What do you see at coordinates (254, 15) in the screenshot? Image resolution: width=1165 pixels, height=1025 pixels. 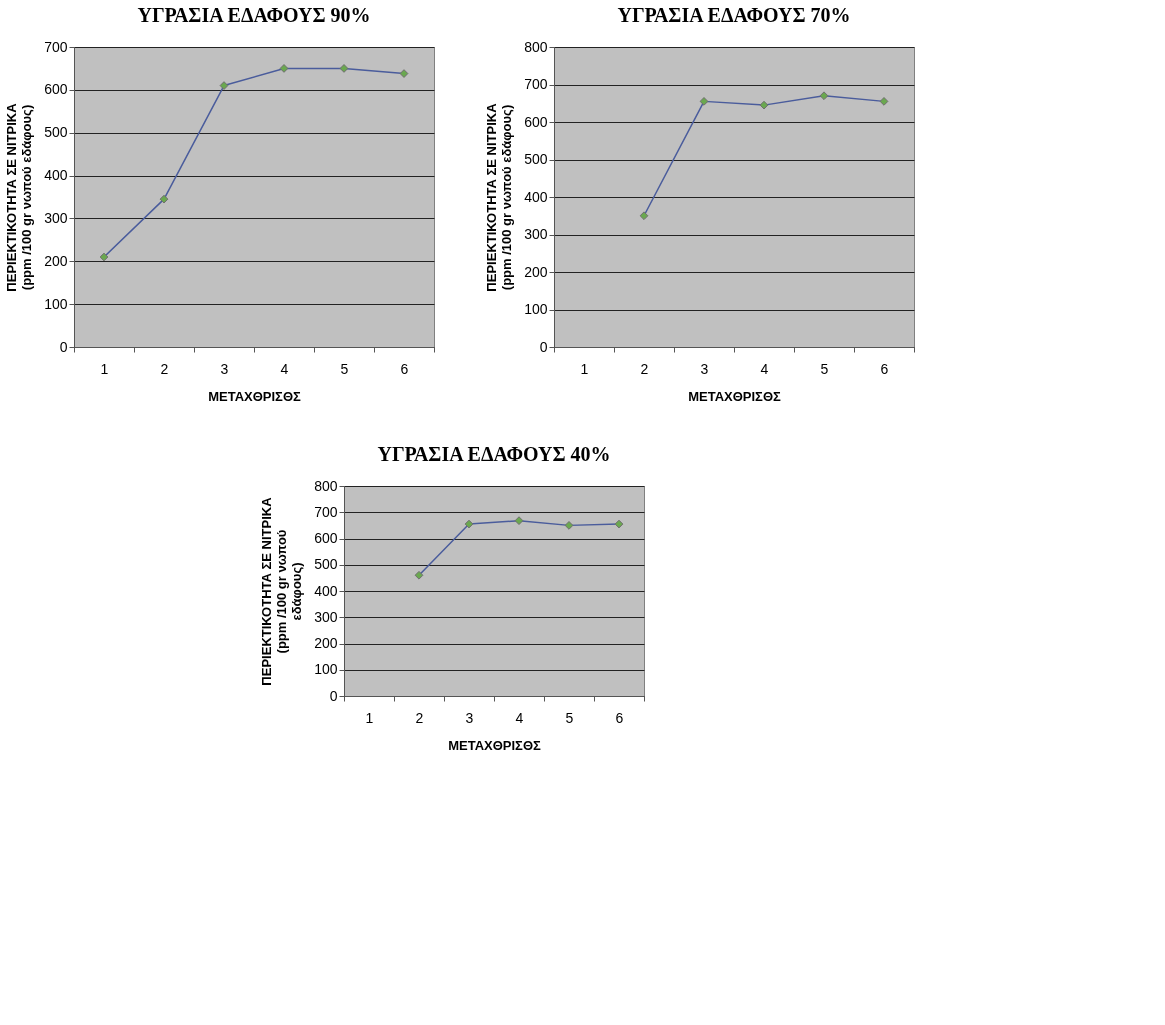 I see `chart-title: ΥΓΡΑΣΙΑ ΕΔΑΦΟΥΣ 90%` at bounding box center [254, 15].